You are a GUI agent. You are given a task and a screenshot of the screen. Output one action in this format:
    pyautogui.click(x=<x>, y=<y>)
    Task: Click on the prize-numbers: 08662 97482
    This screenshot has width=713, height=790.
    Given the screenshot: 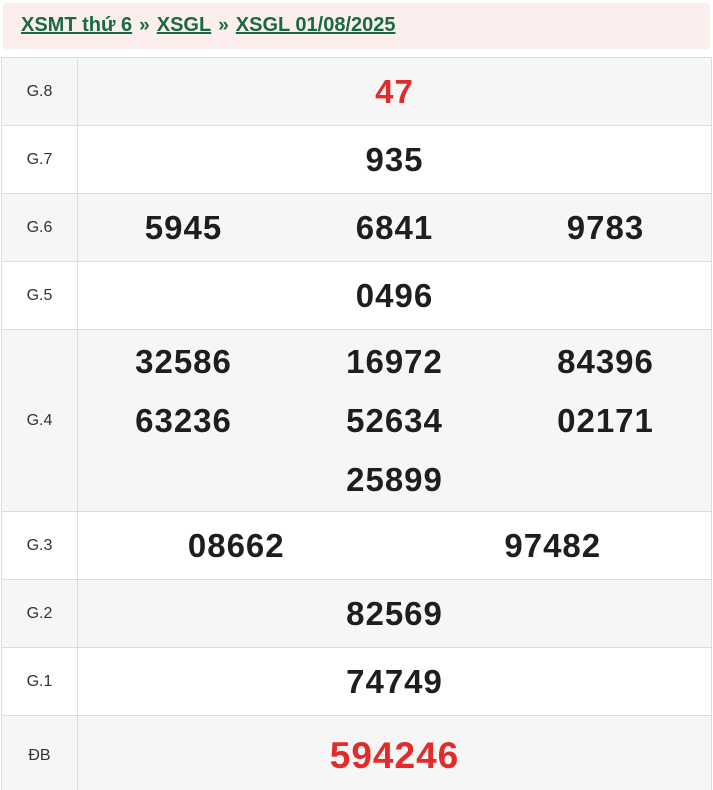 What is the action you would take?
    pyautogui.click(x=394, y=545)
    